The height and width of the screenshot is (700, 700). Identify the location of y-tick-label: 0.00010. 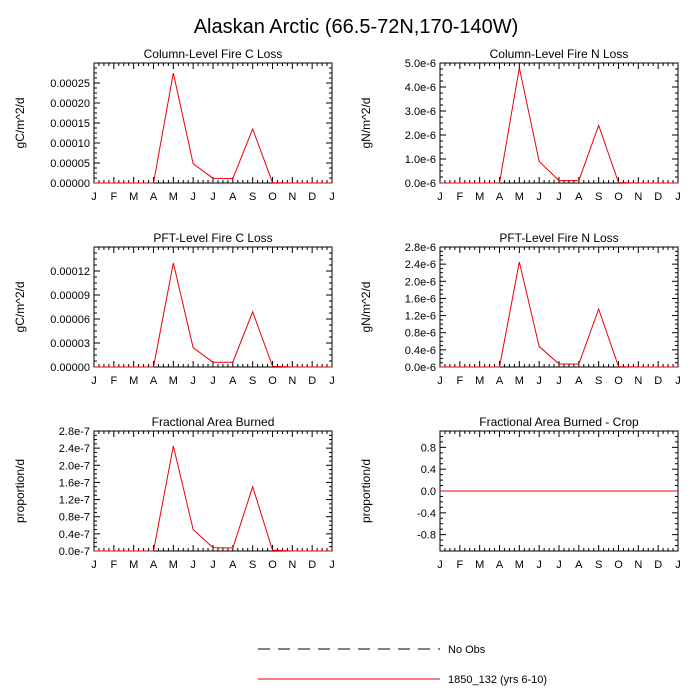
(70, 144).